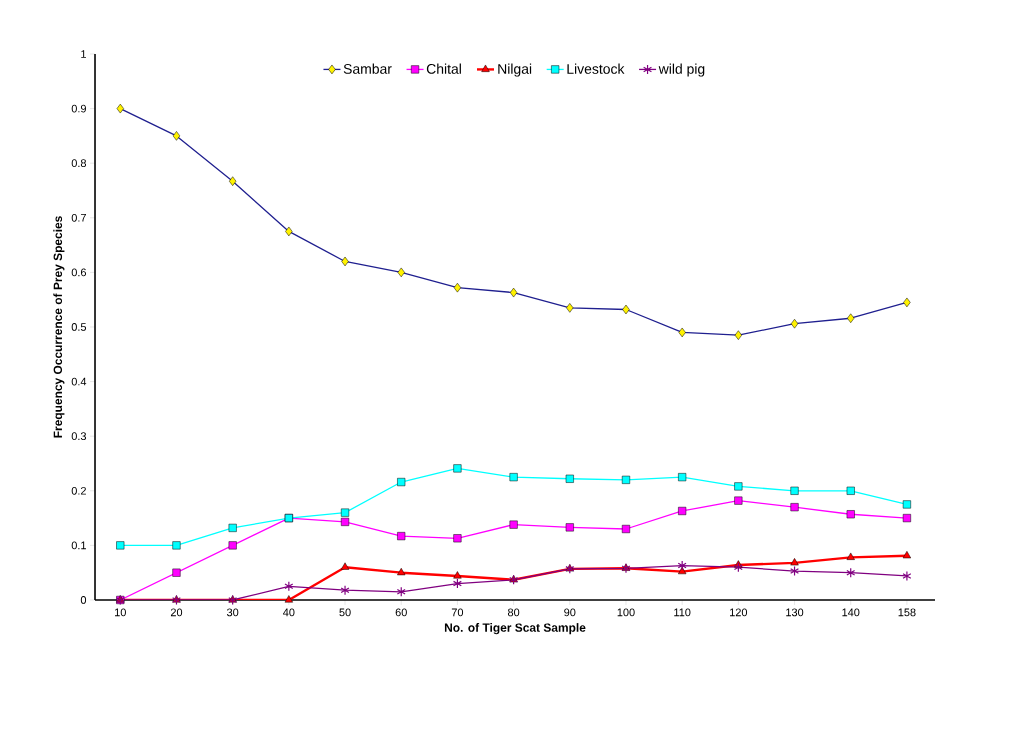  What do you see at coordinates (233, 612) in the screenshot?
I see `x-tick-label: 30` at bounding box center [233, 612].